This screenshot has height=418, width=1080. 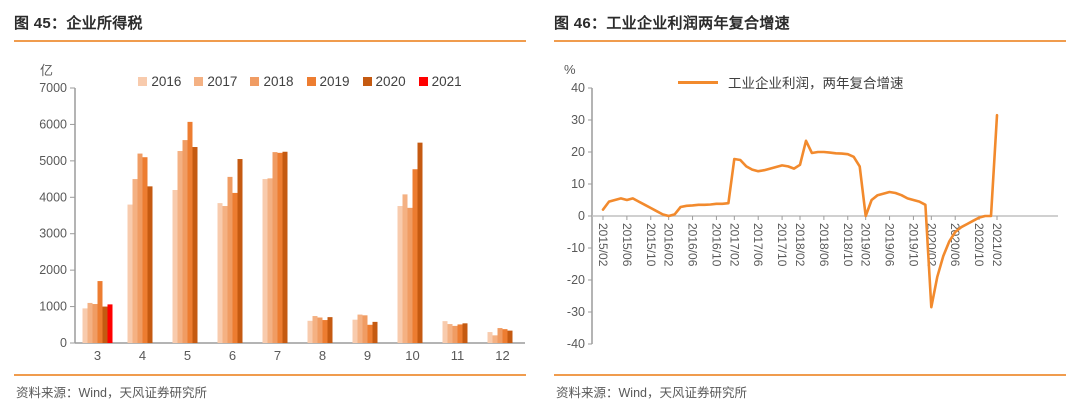 What do you see at coordinates (166, 81) in the screenshot?
I see `legend-label-2016: 2016` at bounding box center [166, 81].